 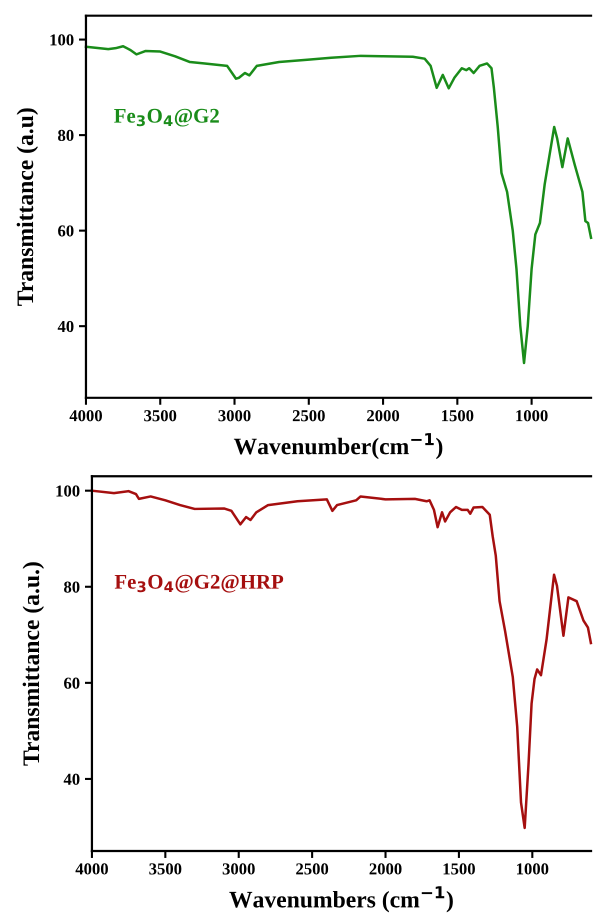 What do you see at coordinates (338, 446) in the screenshot?
I see `x-axis-title: Wavenumber(cm$^{−1}$)` at bounding box center [338, 446].